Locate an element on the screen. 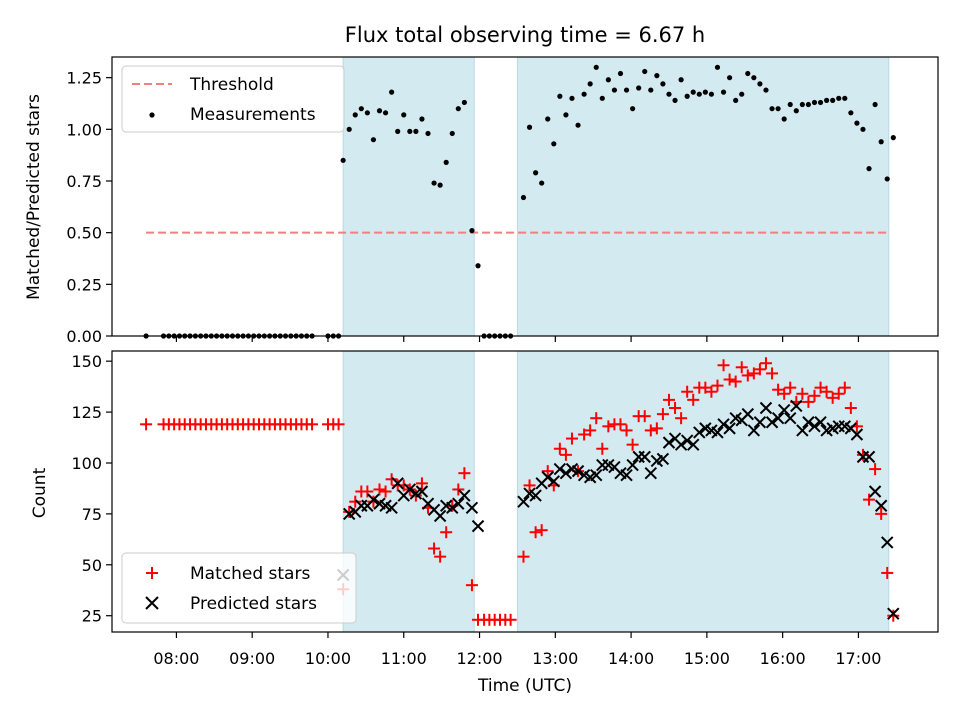  bottom-xtick-label: 10:00 is located at coordinates (328, 658).